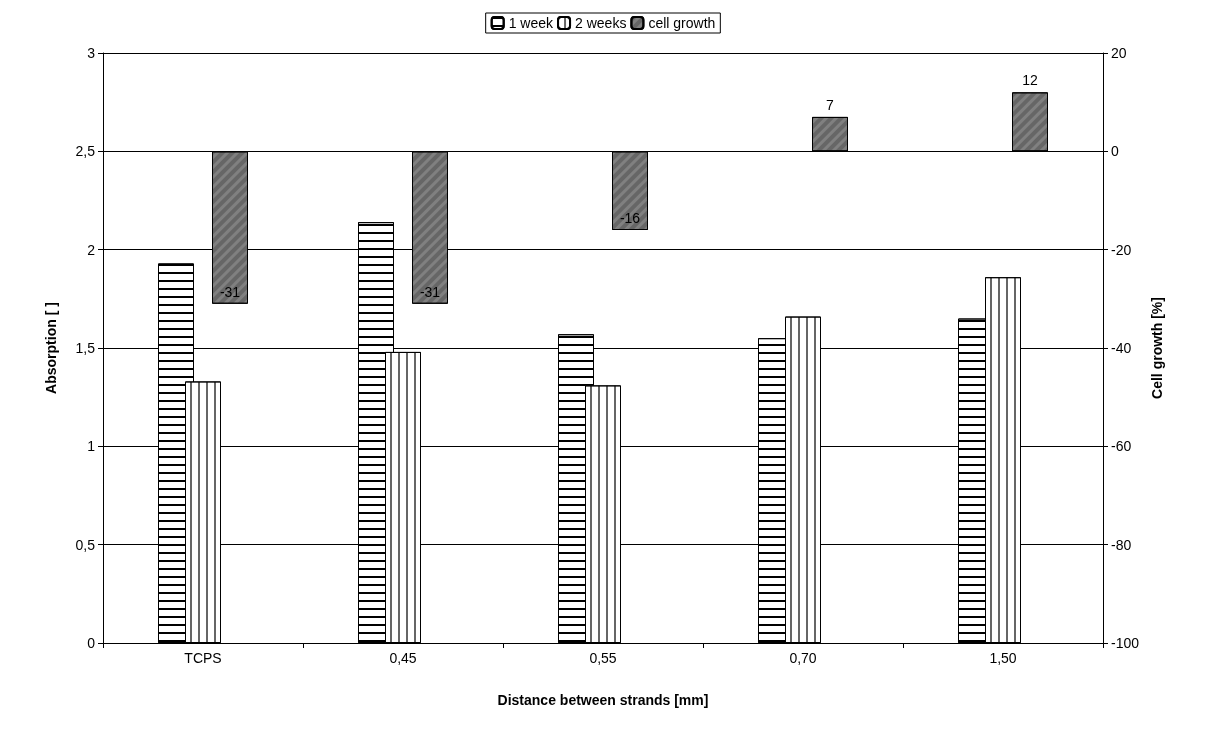  Describe the element at coordinates (603, 658) in the screenshot. I see `x-tick-label: 0,55` at that location.